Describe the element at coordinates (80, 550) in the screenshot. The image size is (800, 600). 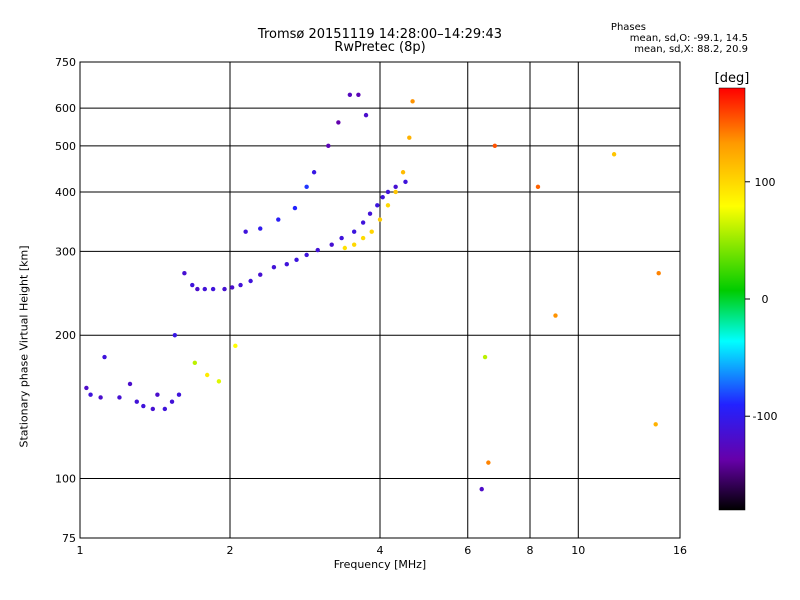
I see `x-tick-label: 1` at that location.